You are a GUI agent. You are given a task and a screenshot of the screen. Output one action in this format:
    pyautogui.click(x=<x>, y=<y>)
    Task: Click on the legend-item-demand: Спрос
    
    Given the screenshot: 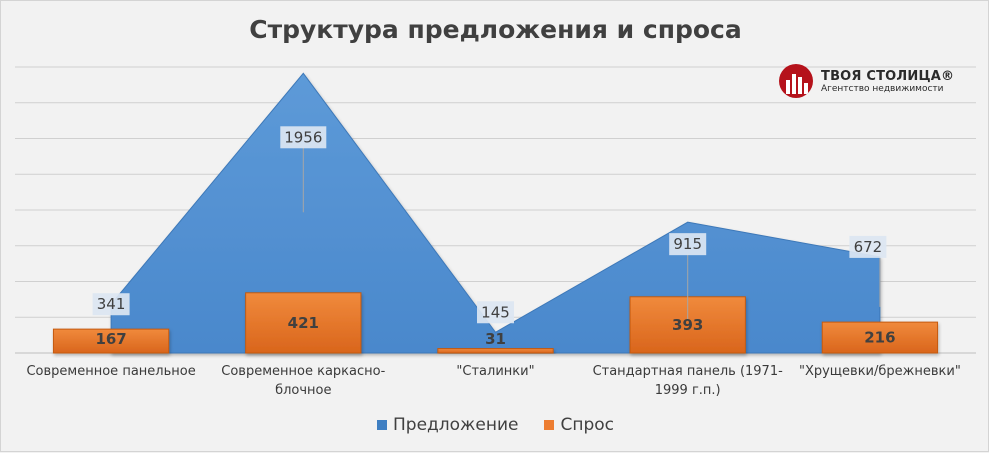 What is the action you would take?
    pyautogui.click(x=579, y=425)
    